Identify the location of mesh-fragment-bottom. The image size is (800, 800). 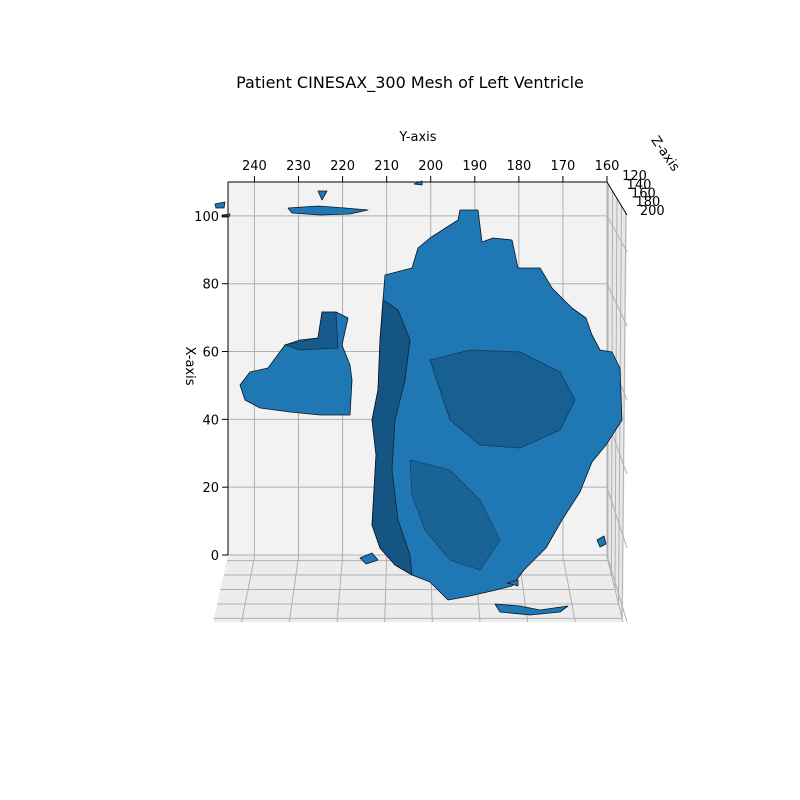
(531, 609).